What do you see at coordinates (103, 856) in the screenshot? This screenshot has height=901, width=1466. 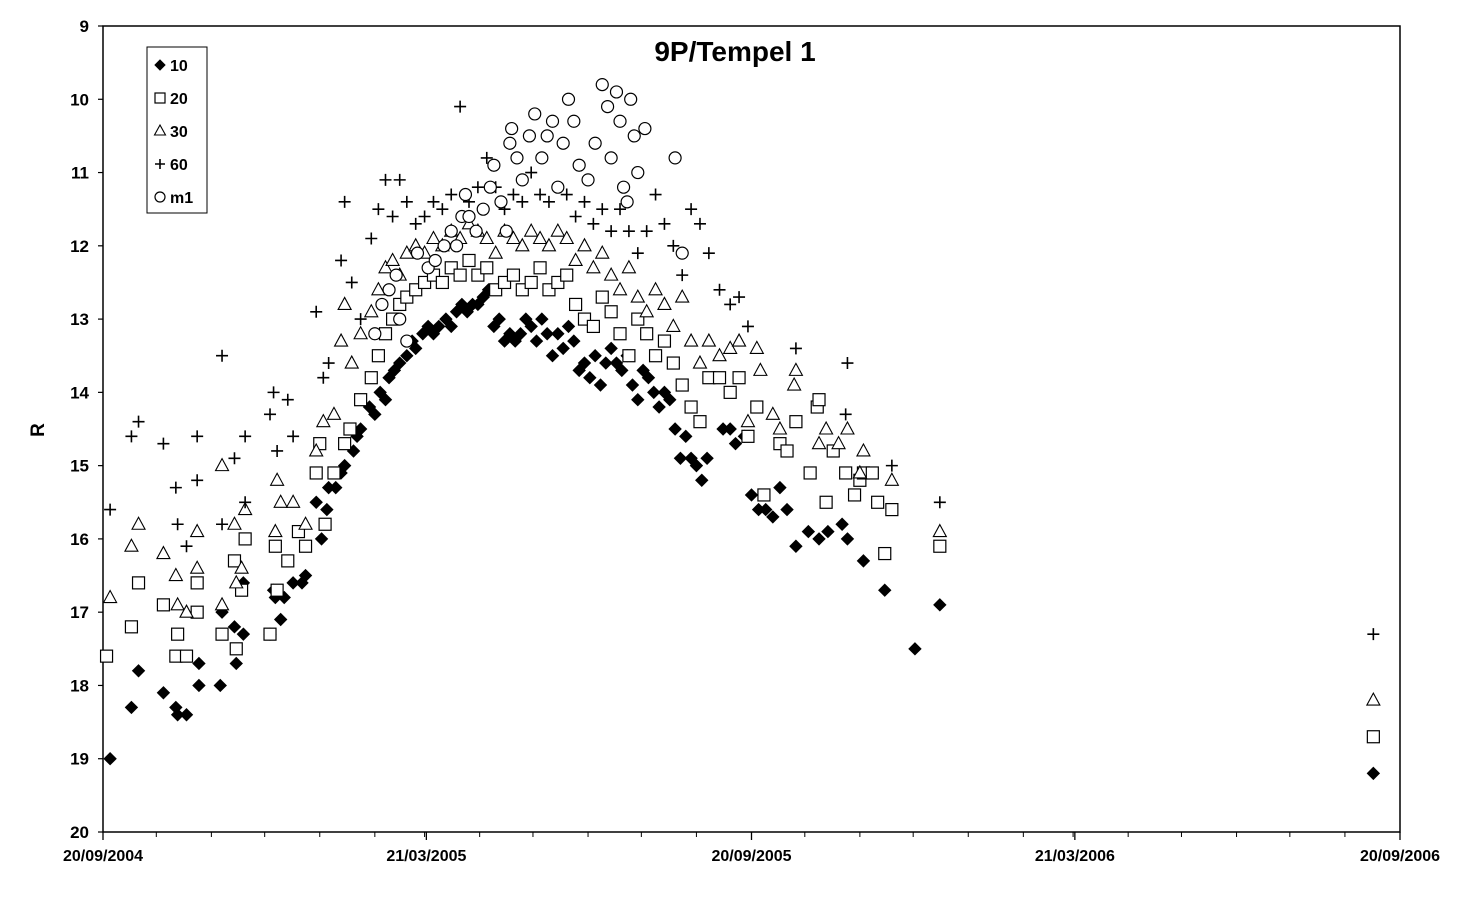 I see `x-tick-label: 20/09/2004` at bounding box center [103, 856].